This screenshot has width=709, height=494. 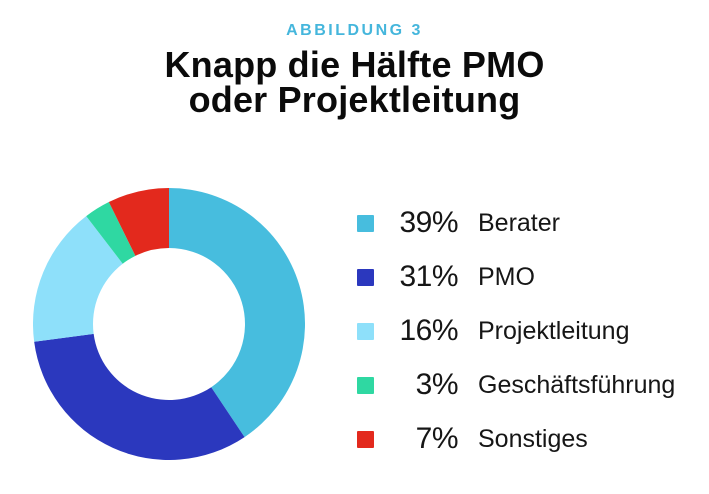 I want to click on figure-number-label: ABBILDUNG 3, so click(x=354, y=30).